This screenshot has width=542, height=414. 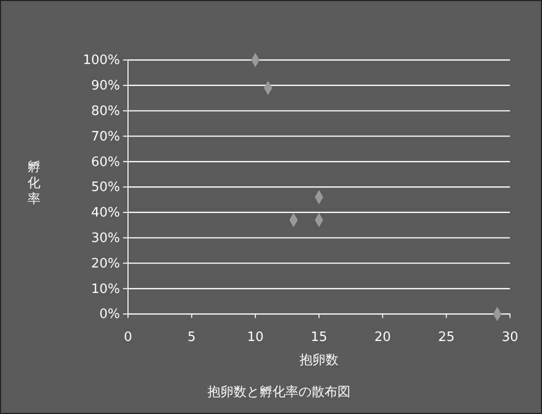 What do you see at coordinates (34, 183) in the screenshot?
I see `y-axis-title: 孵化率` at bounding box center [34, 183].